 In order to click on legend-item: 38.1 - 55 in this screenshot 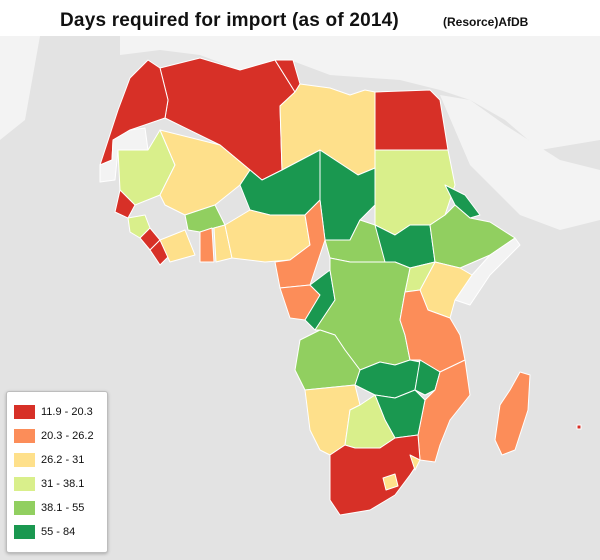, I will do `click(49, 508)`.